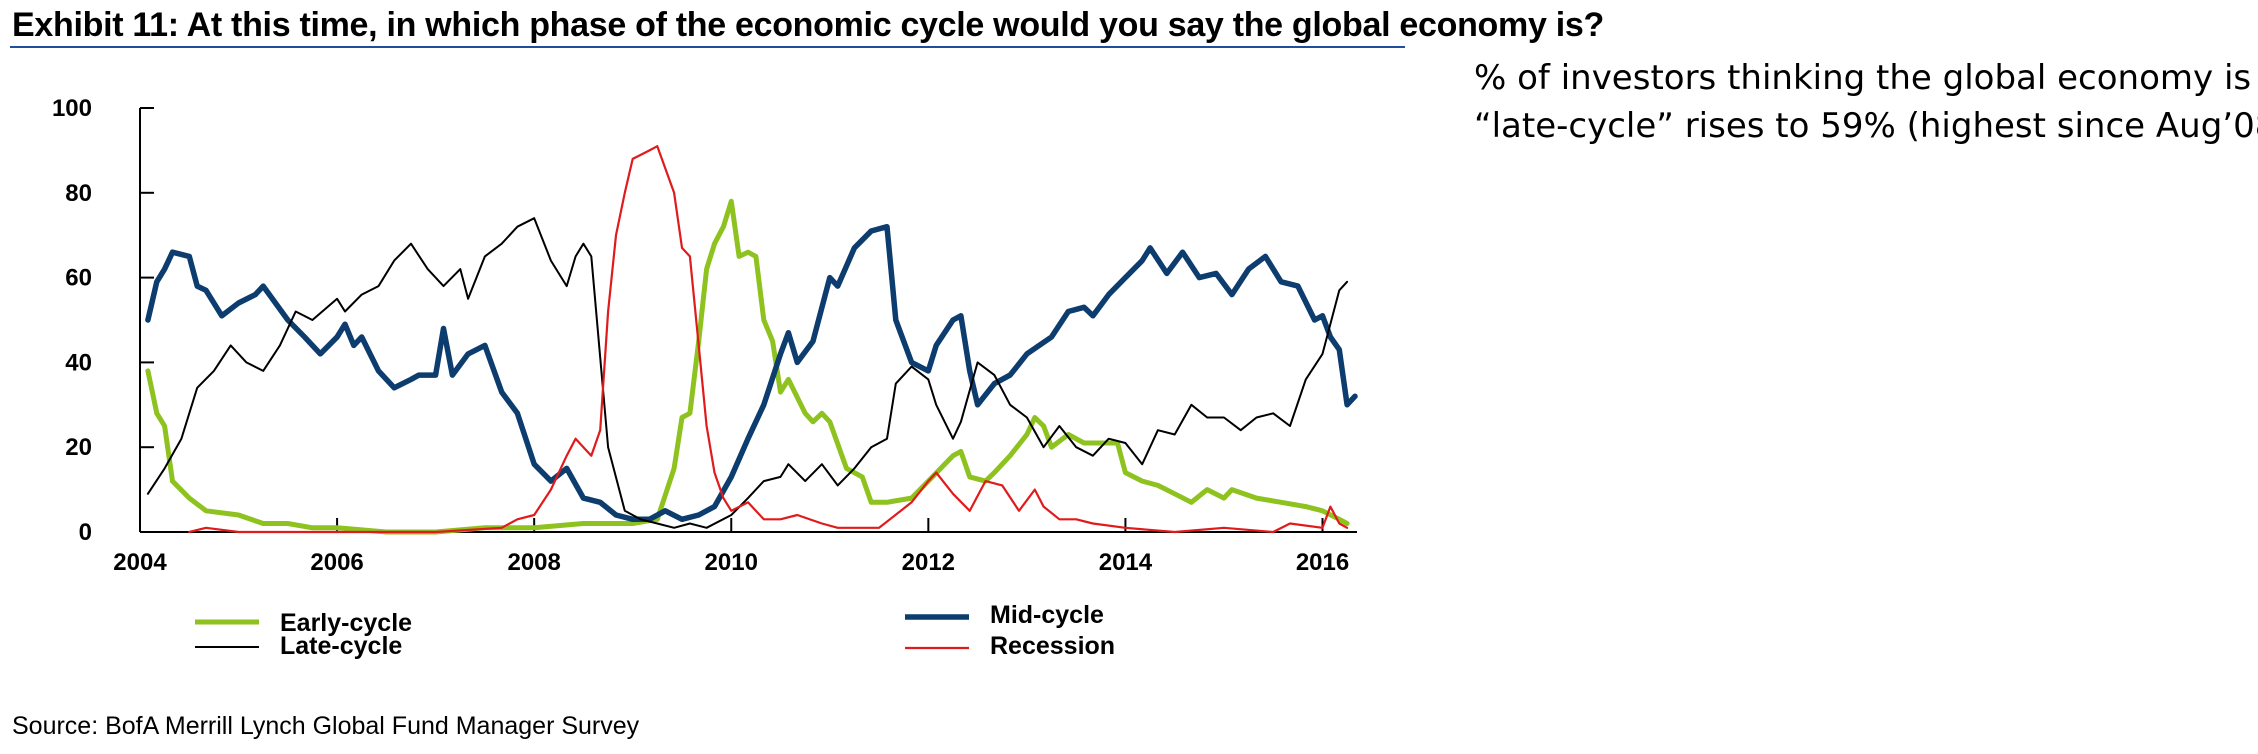  What do you see at coordinates (336, 562) in the screenshot?
I see `x-tick-label-2006: 2006` at bounding box center [336, 562].